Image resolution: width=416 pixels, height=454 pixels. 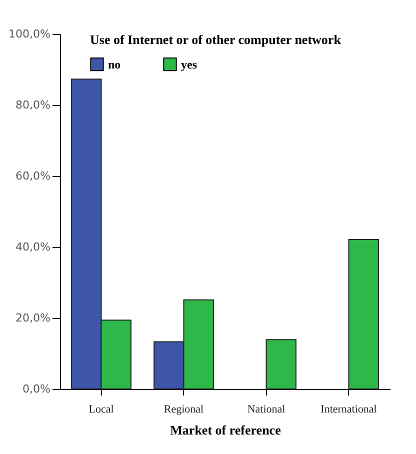 What do you see at coordinates (114, 64) in the screenshot?
I see `legend-label: no` at bounding box center [114, 64].